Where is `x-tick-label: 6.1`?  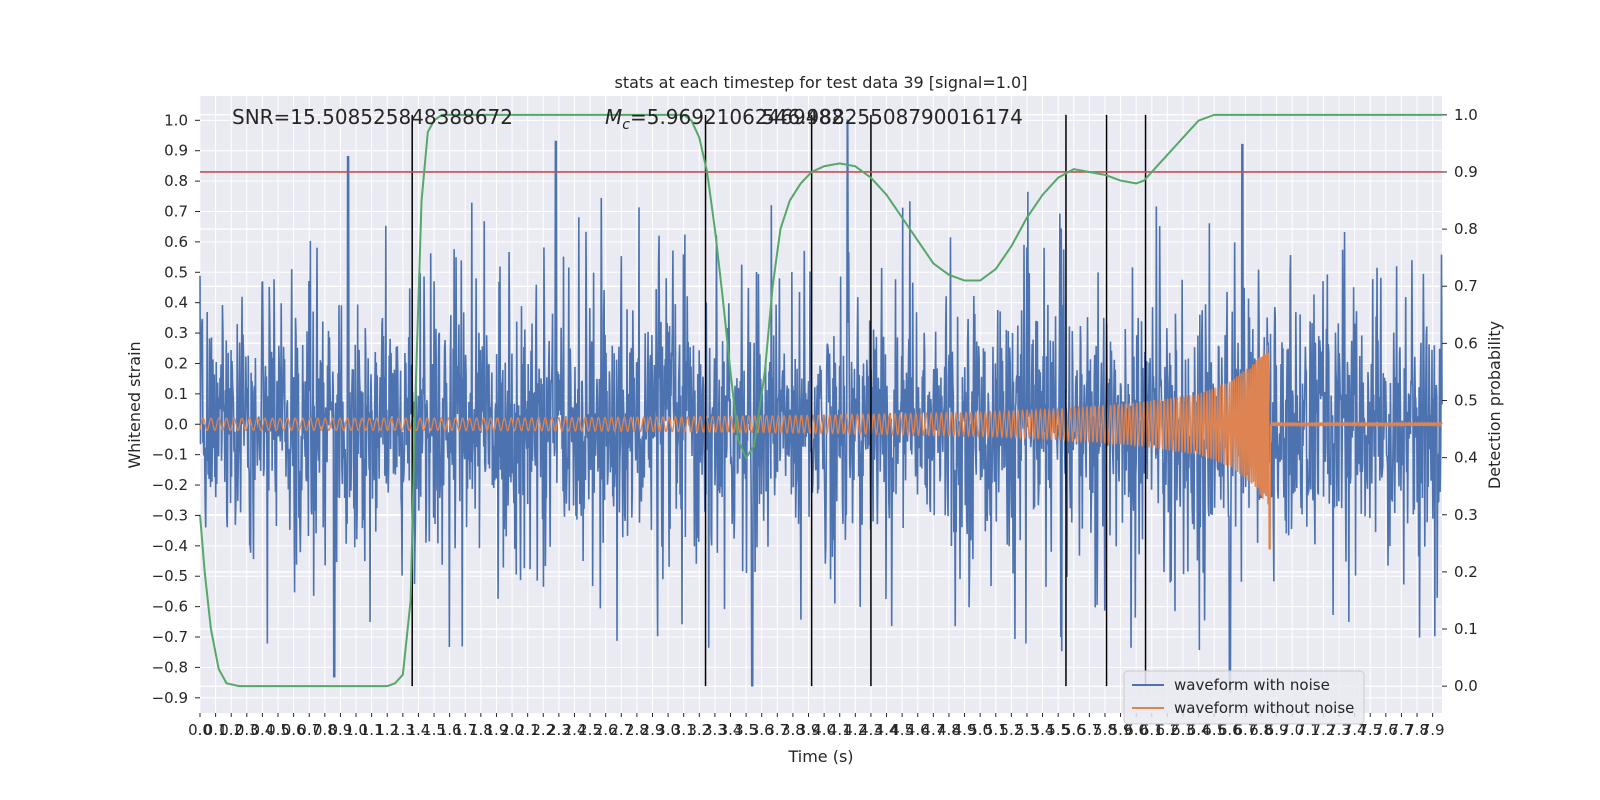 x-tick-label: 6.1 is located at coordinates (1152, 730).